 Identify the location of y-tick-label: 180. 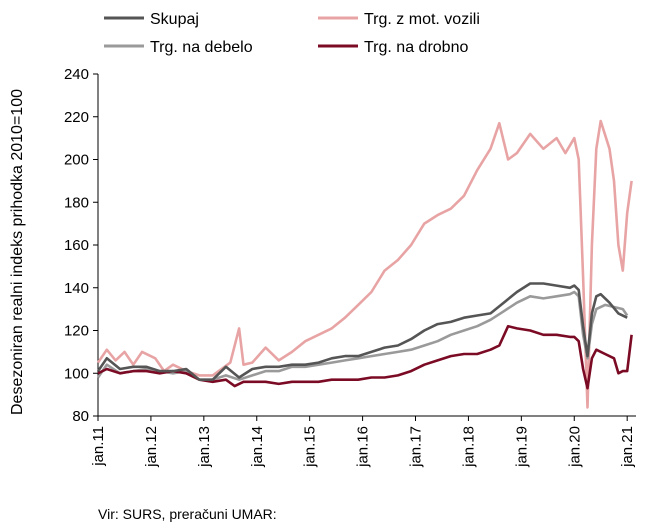
(76, 202).